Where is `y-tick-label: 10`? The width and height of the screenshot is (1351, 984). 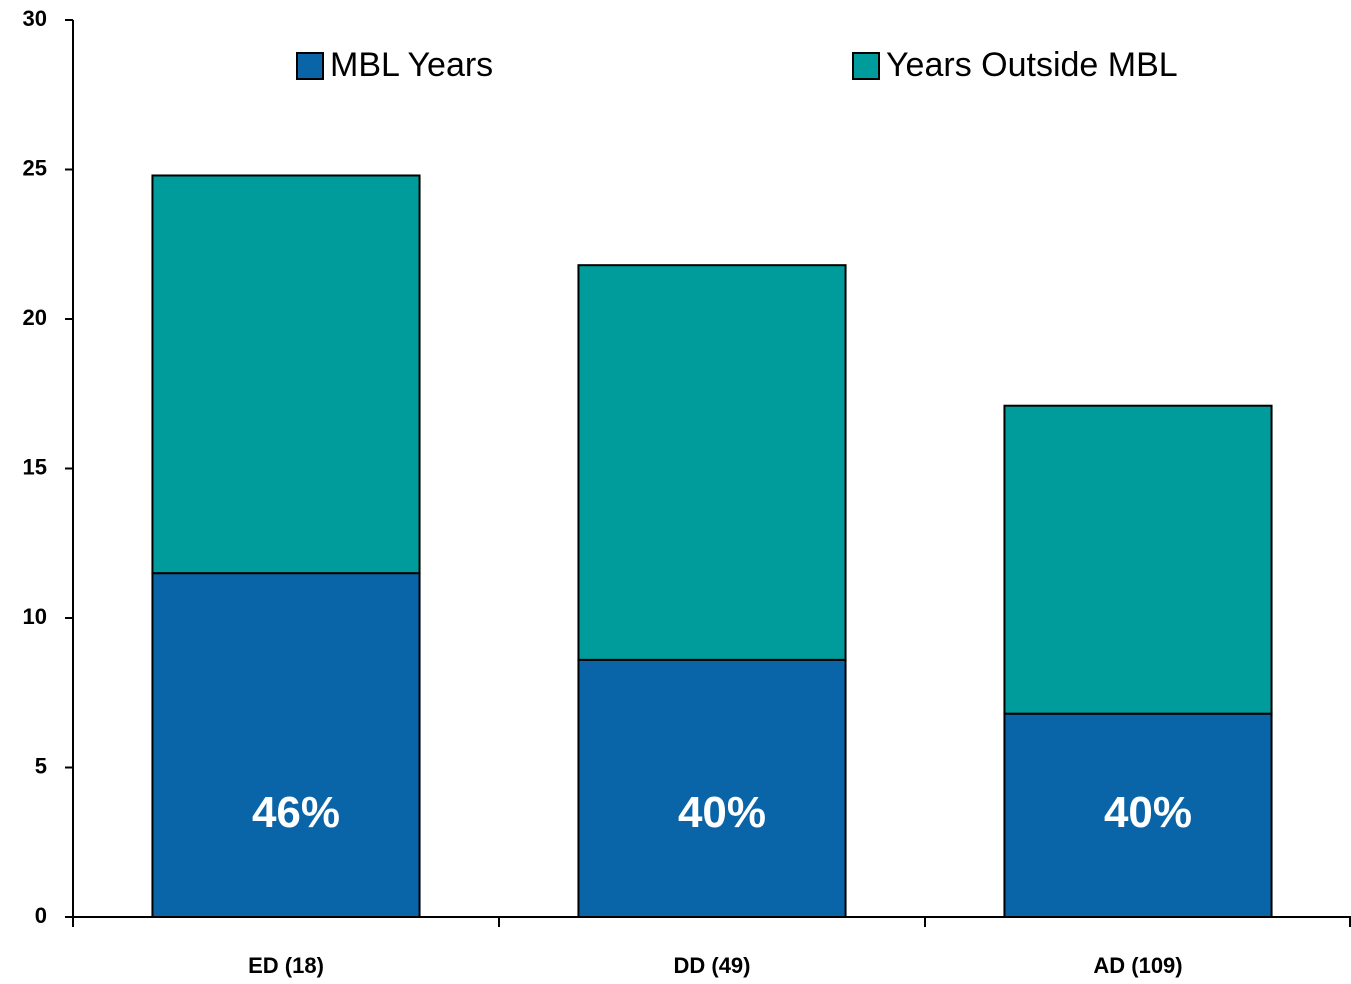
y-tick-label: 10 is located at coordinates (35, 616).